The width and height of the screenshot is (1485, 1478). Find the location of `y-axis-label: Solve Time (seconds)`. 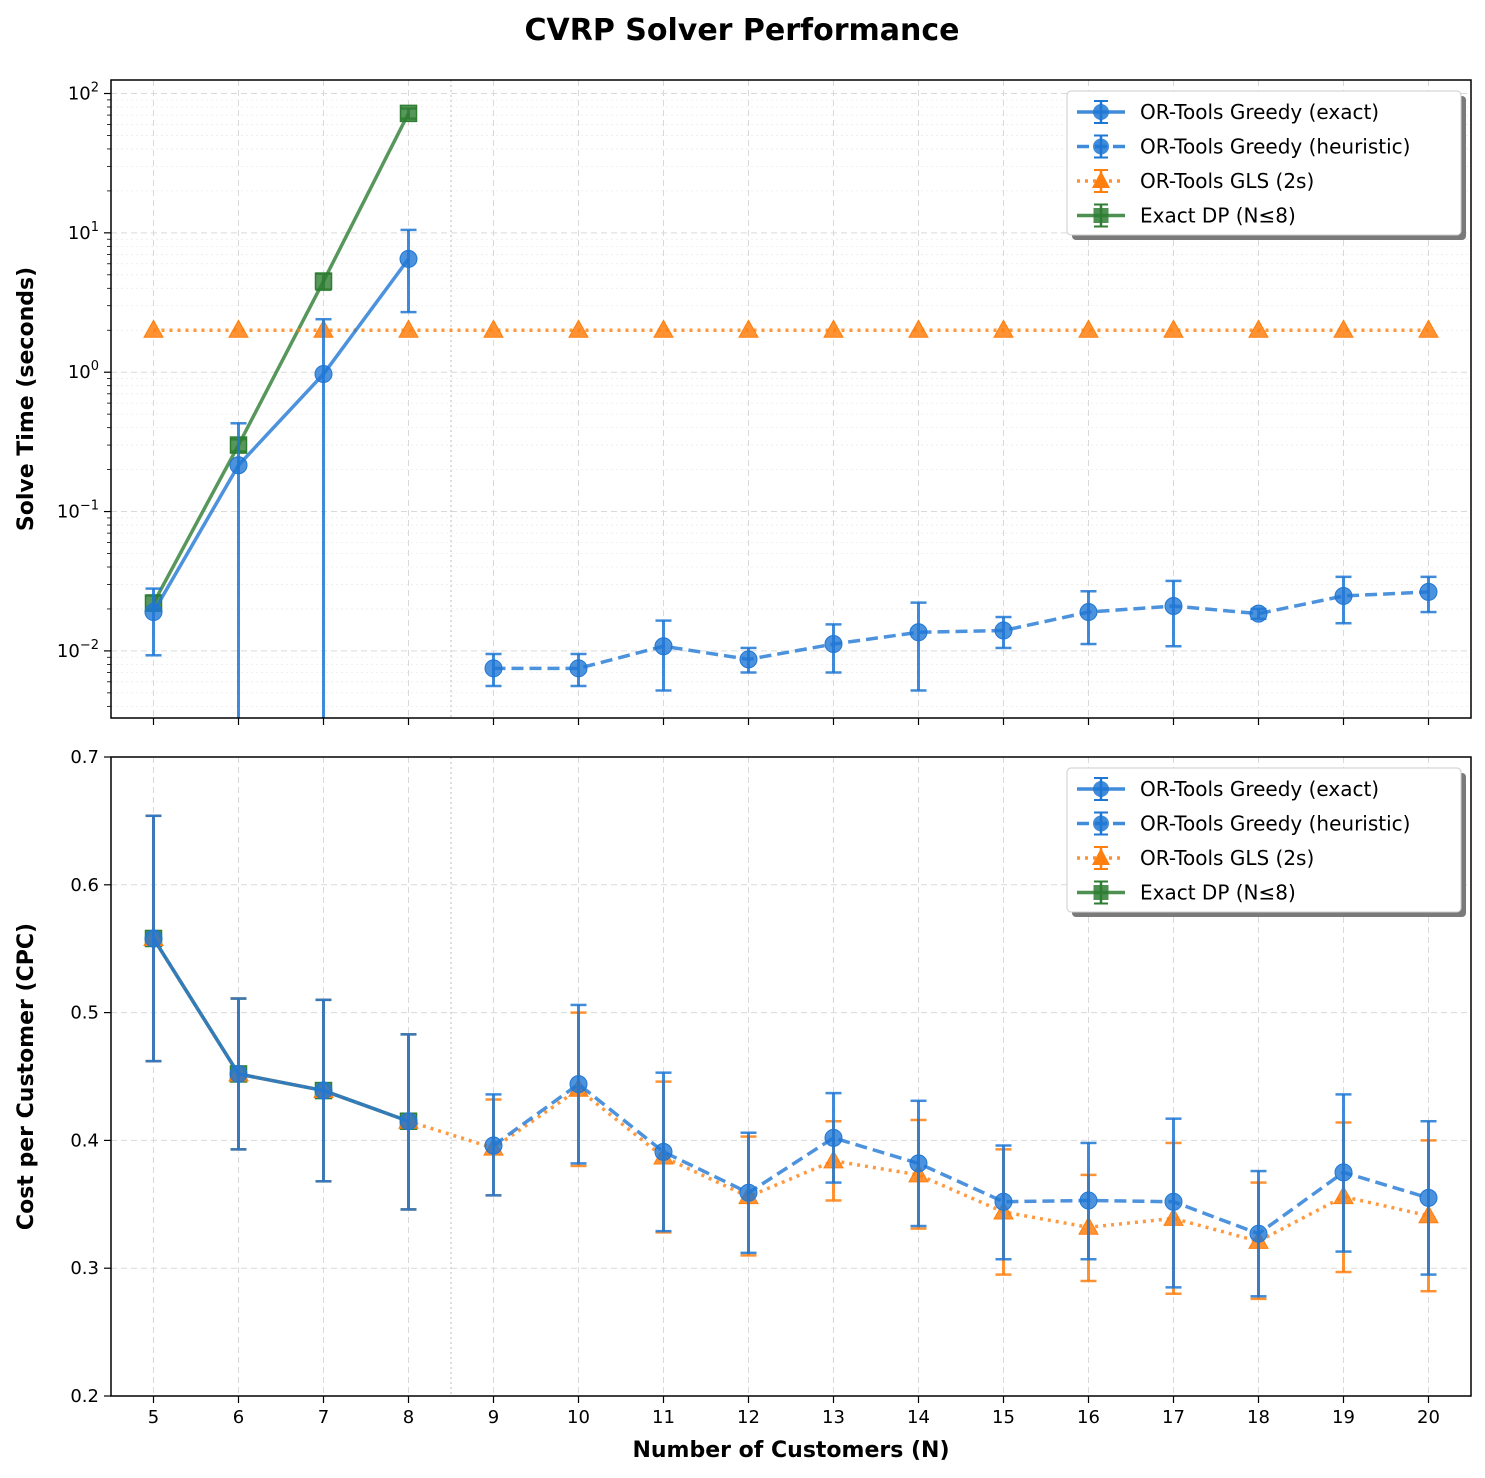

y-axis-label: Solve Time (seconds) is located at coordinates (26, 399).